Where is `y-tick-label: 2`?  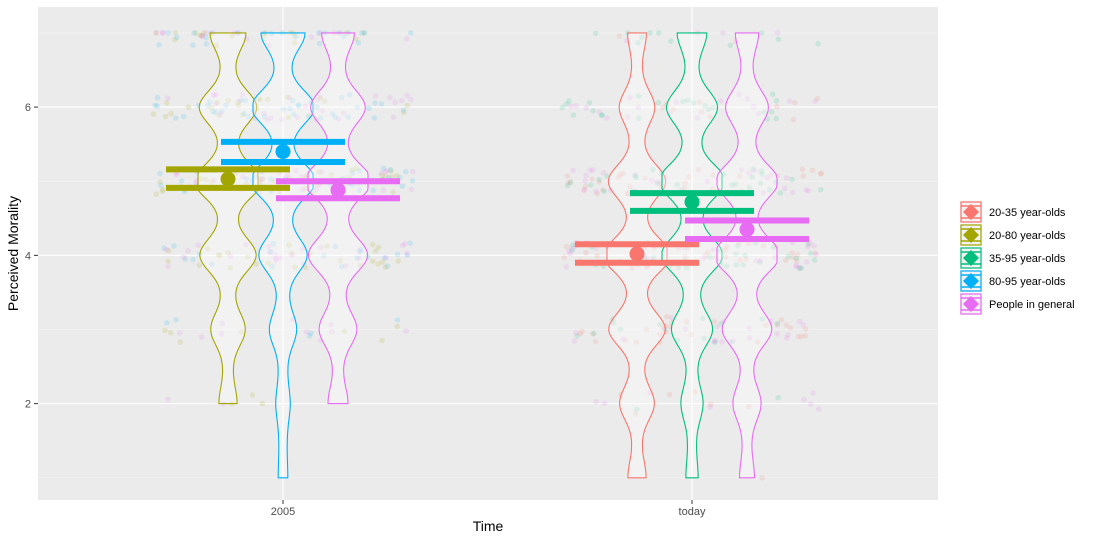 y-tick-label: 2 is located at coordinates (28, 405).